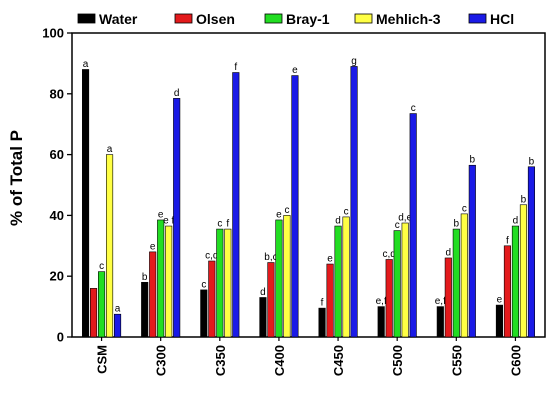 The height and width of the screenshot is (400, 550). Describe the element at coordinates (215, 19) in the screenshot. I see `legend-entry: Olsen` at that location.